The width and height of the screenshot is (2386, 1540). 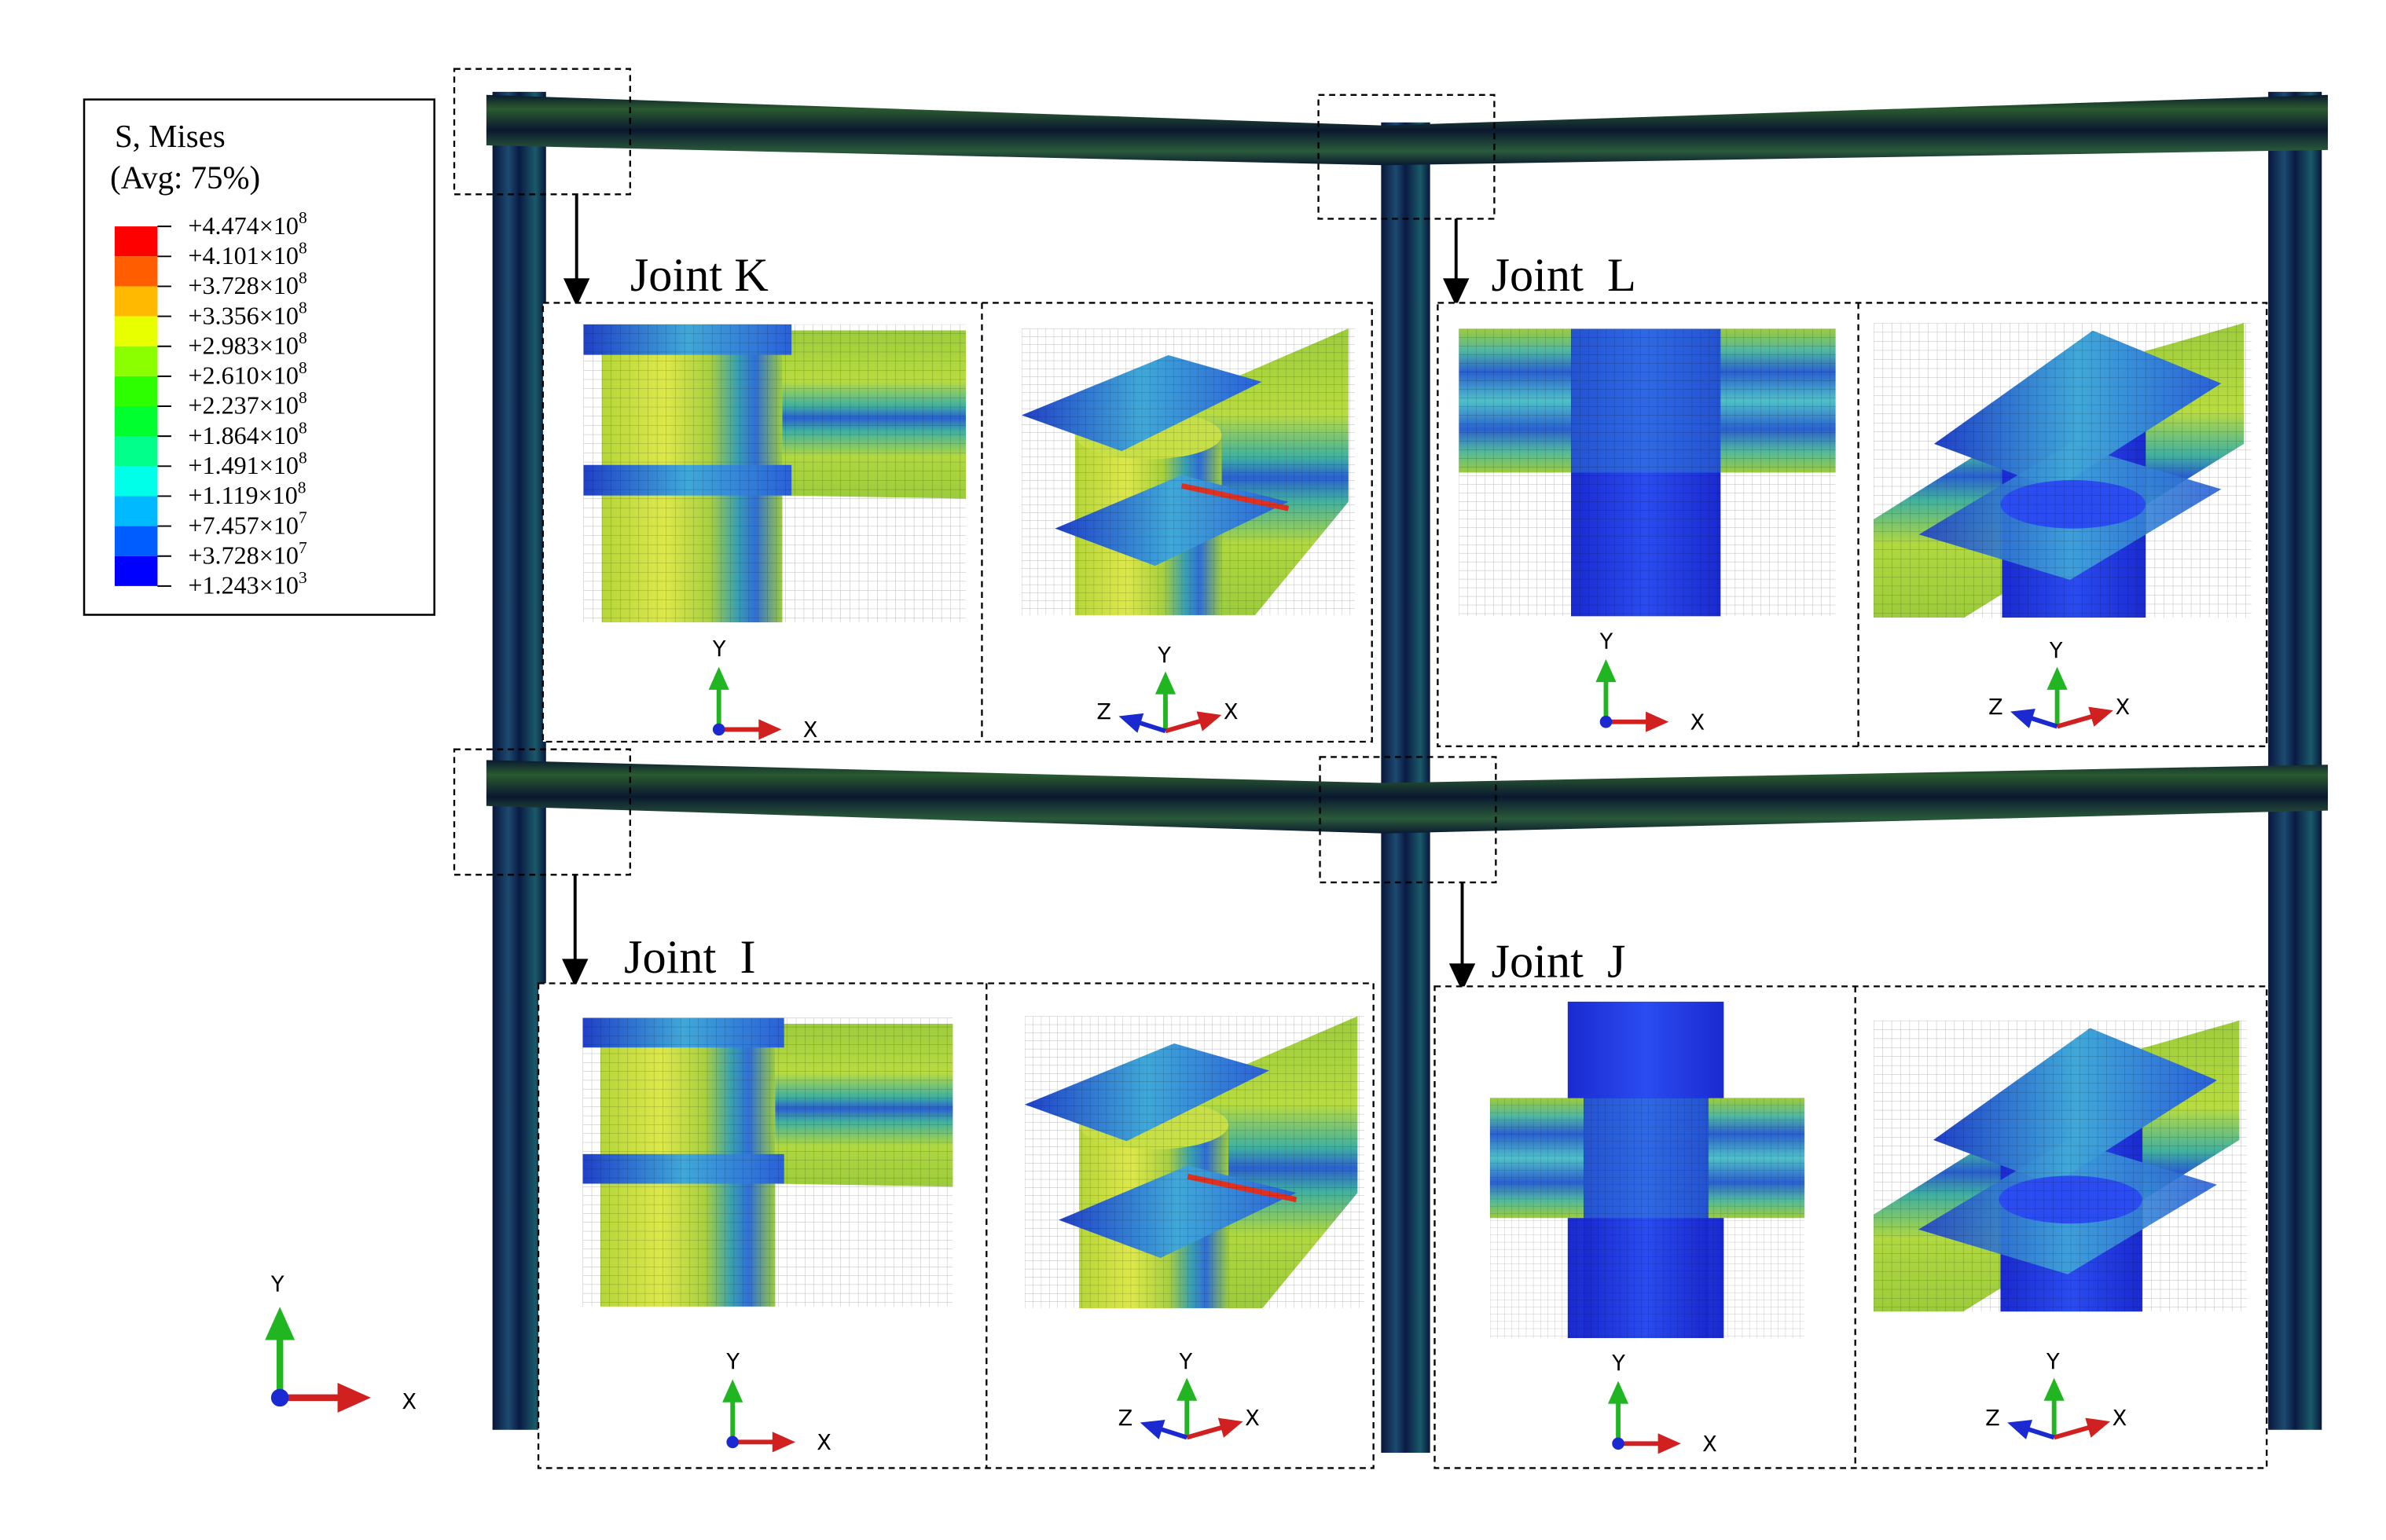 I want to click on legend-label-mantissa: +1.119×10, so click(x=242, y=495).